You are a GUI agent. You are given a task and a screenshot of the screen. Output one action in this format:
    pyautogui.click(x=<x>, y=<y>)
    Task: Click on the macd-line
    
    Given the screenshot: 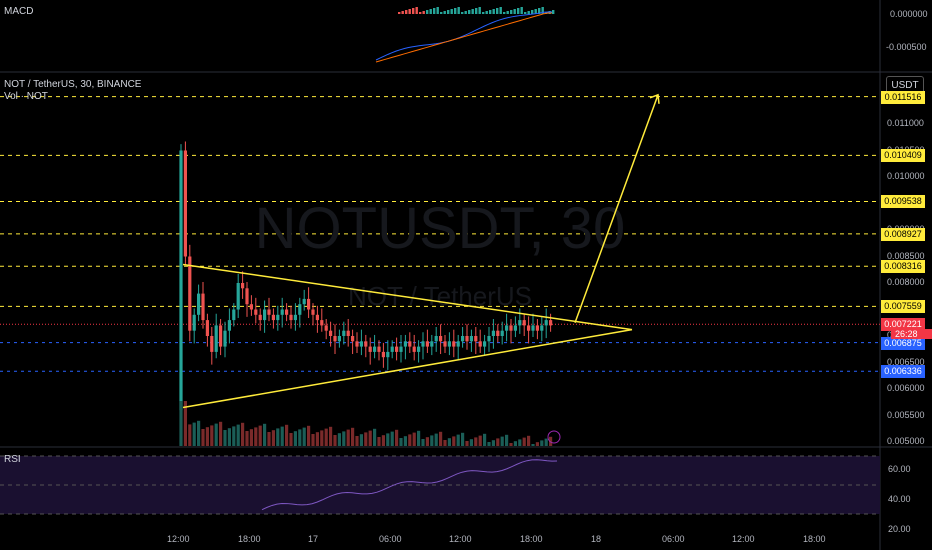 What is the action you would take?
    pyautogui.click(x=463, y=36)
    